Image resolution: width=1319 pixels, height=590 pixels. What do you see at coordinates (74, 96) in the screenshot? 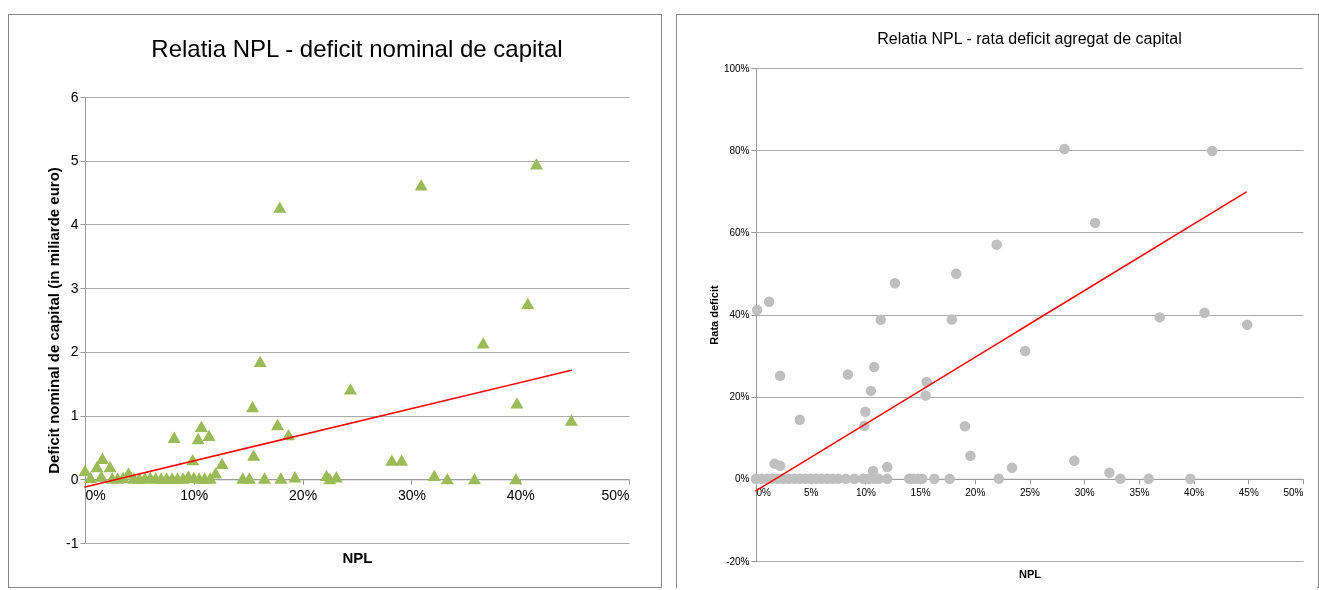
I see `y-tick-label: 6` at bounding box center [74, 96].